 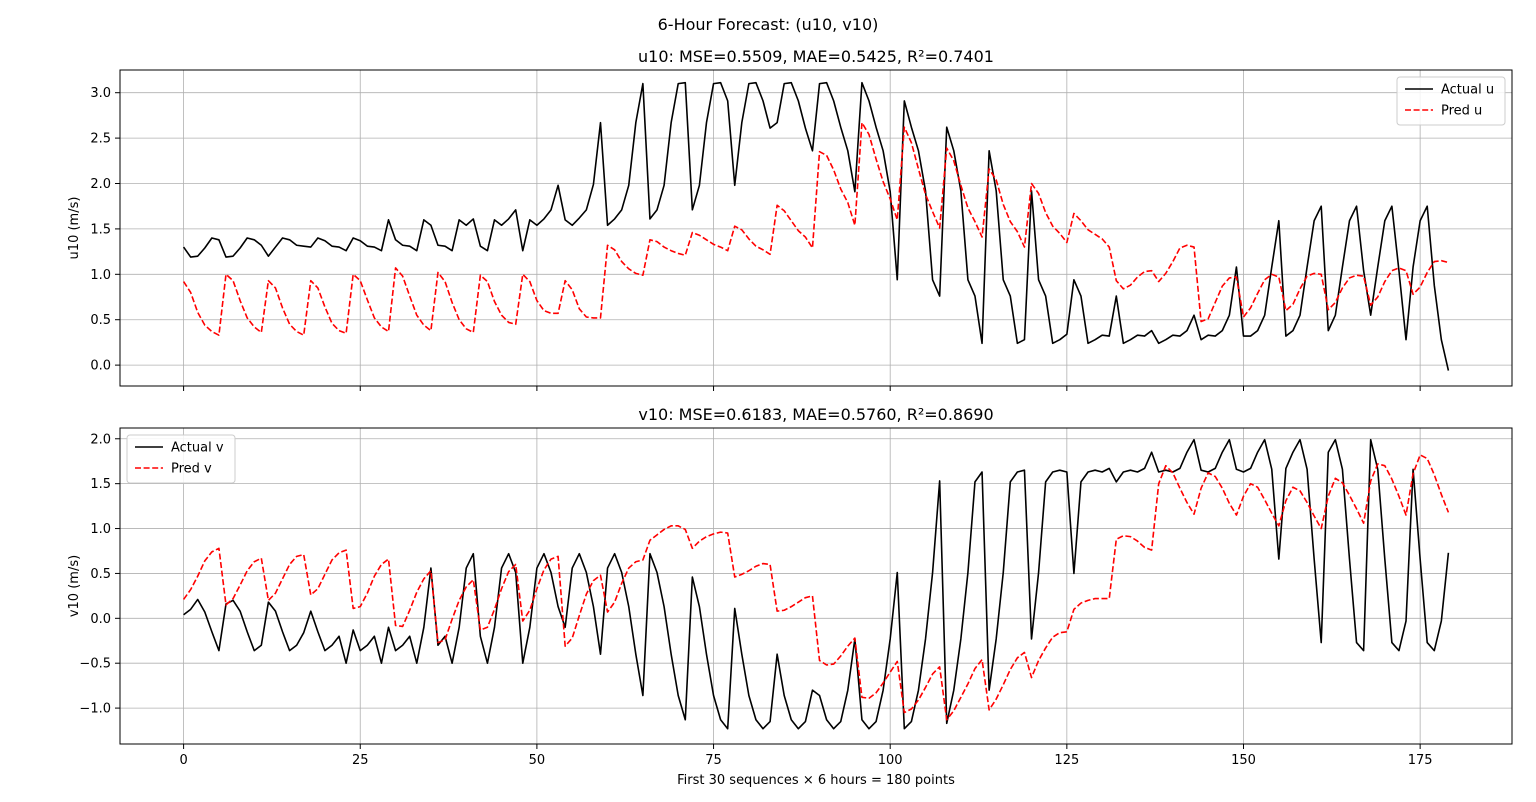 I want to click on v10-x-tick-label-25: 25, so click(x=360, y=760).